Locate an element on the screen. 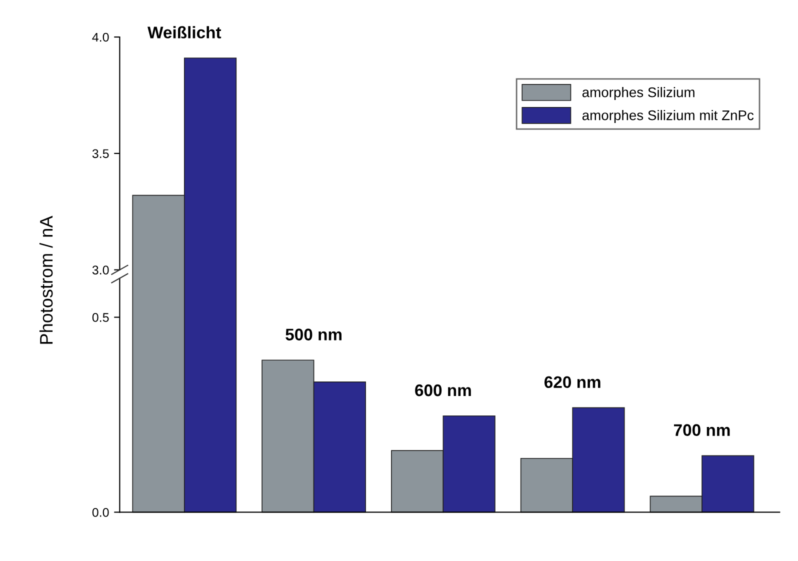  y-tick-label: 3.0 is located at coordinates (100, 270).